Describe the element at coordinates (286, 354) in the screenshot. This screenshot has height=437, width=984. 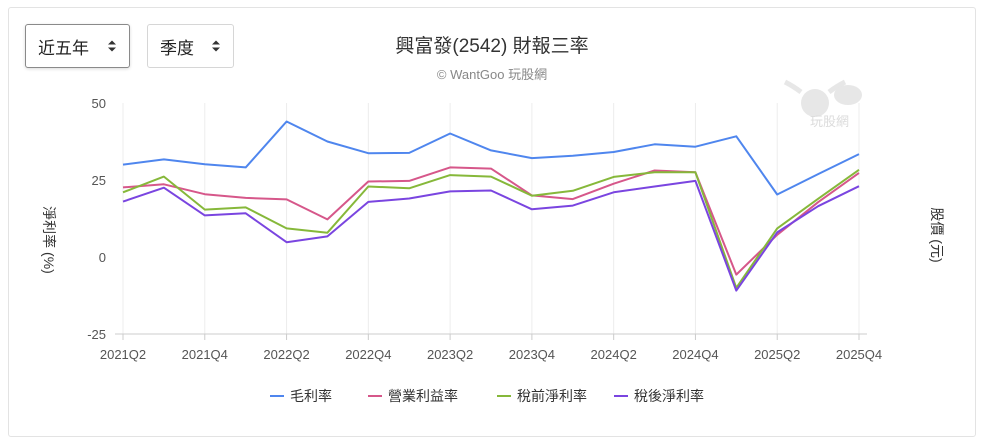
I see `x-tick-label: 2022Q2` at that location.